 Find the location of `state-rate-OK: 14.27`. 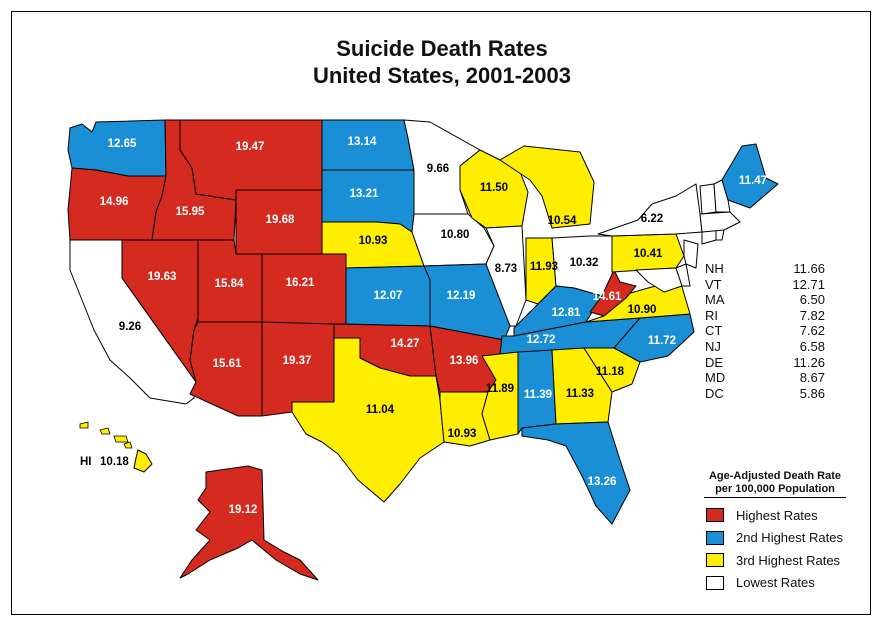

state-rate-OK: 14.27 is located at coordinates (405, 344).